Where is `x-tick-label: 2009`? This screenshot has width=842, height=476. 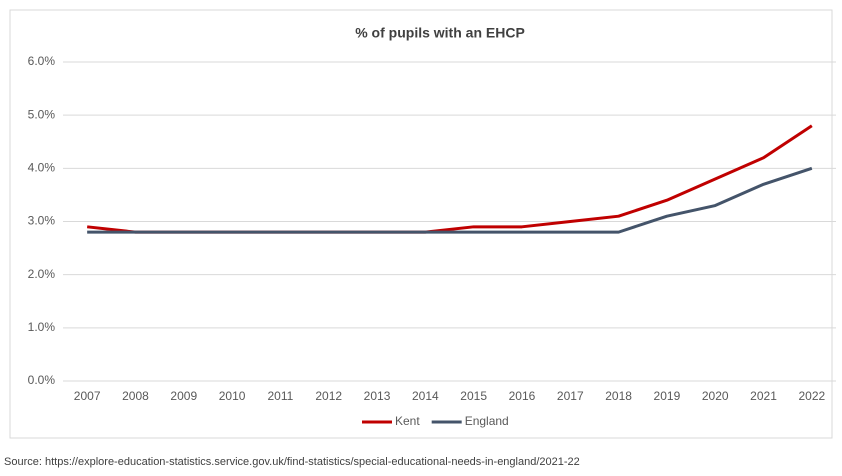
x-tick-label: 2009 is located at coordinates (183, 396).